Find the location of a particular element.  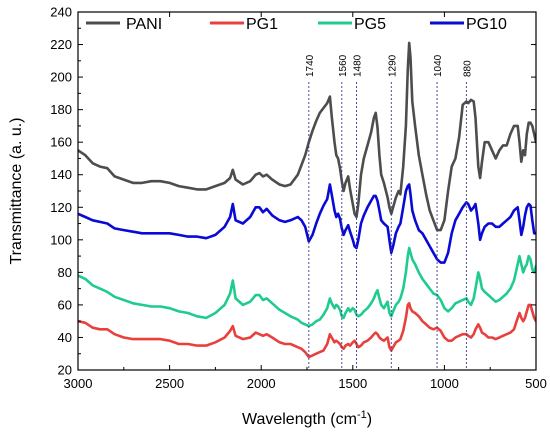

x-tick-label-1000: 1000 is located at coordinates (444, 383).